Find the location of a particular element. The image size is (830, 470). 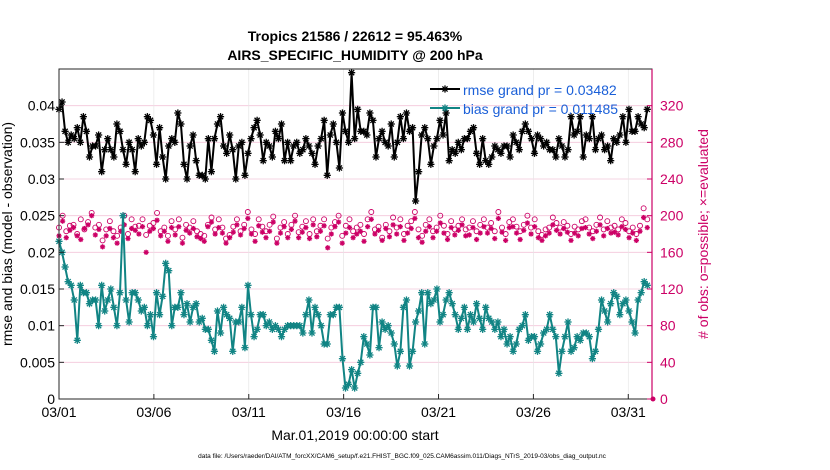

legend-bias-marker is located at coordinates (445, 108).